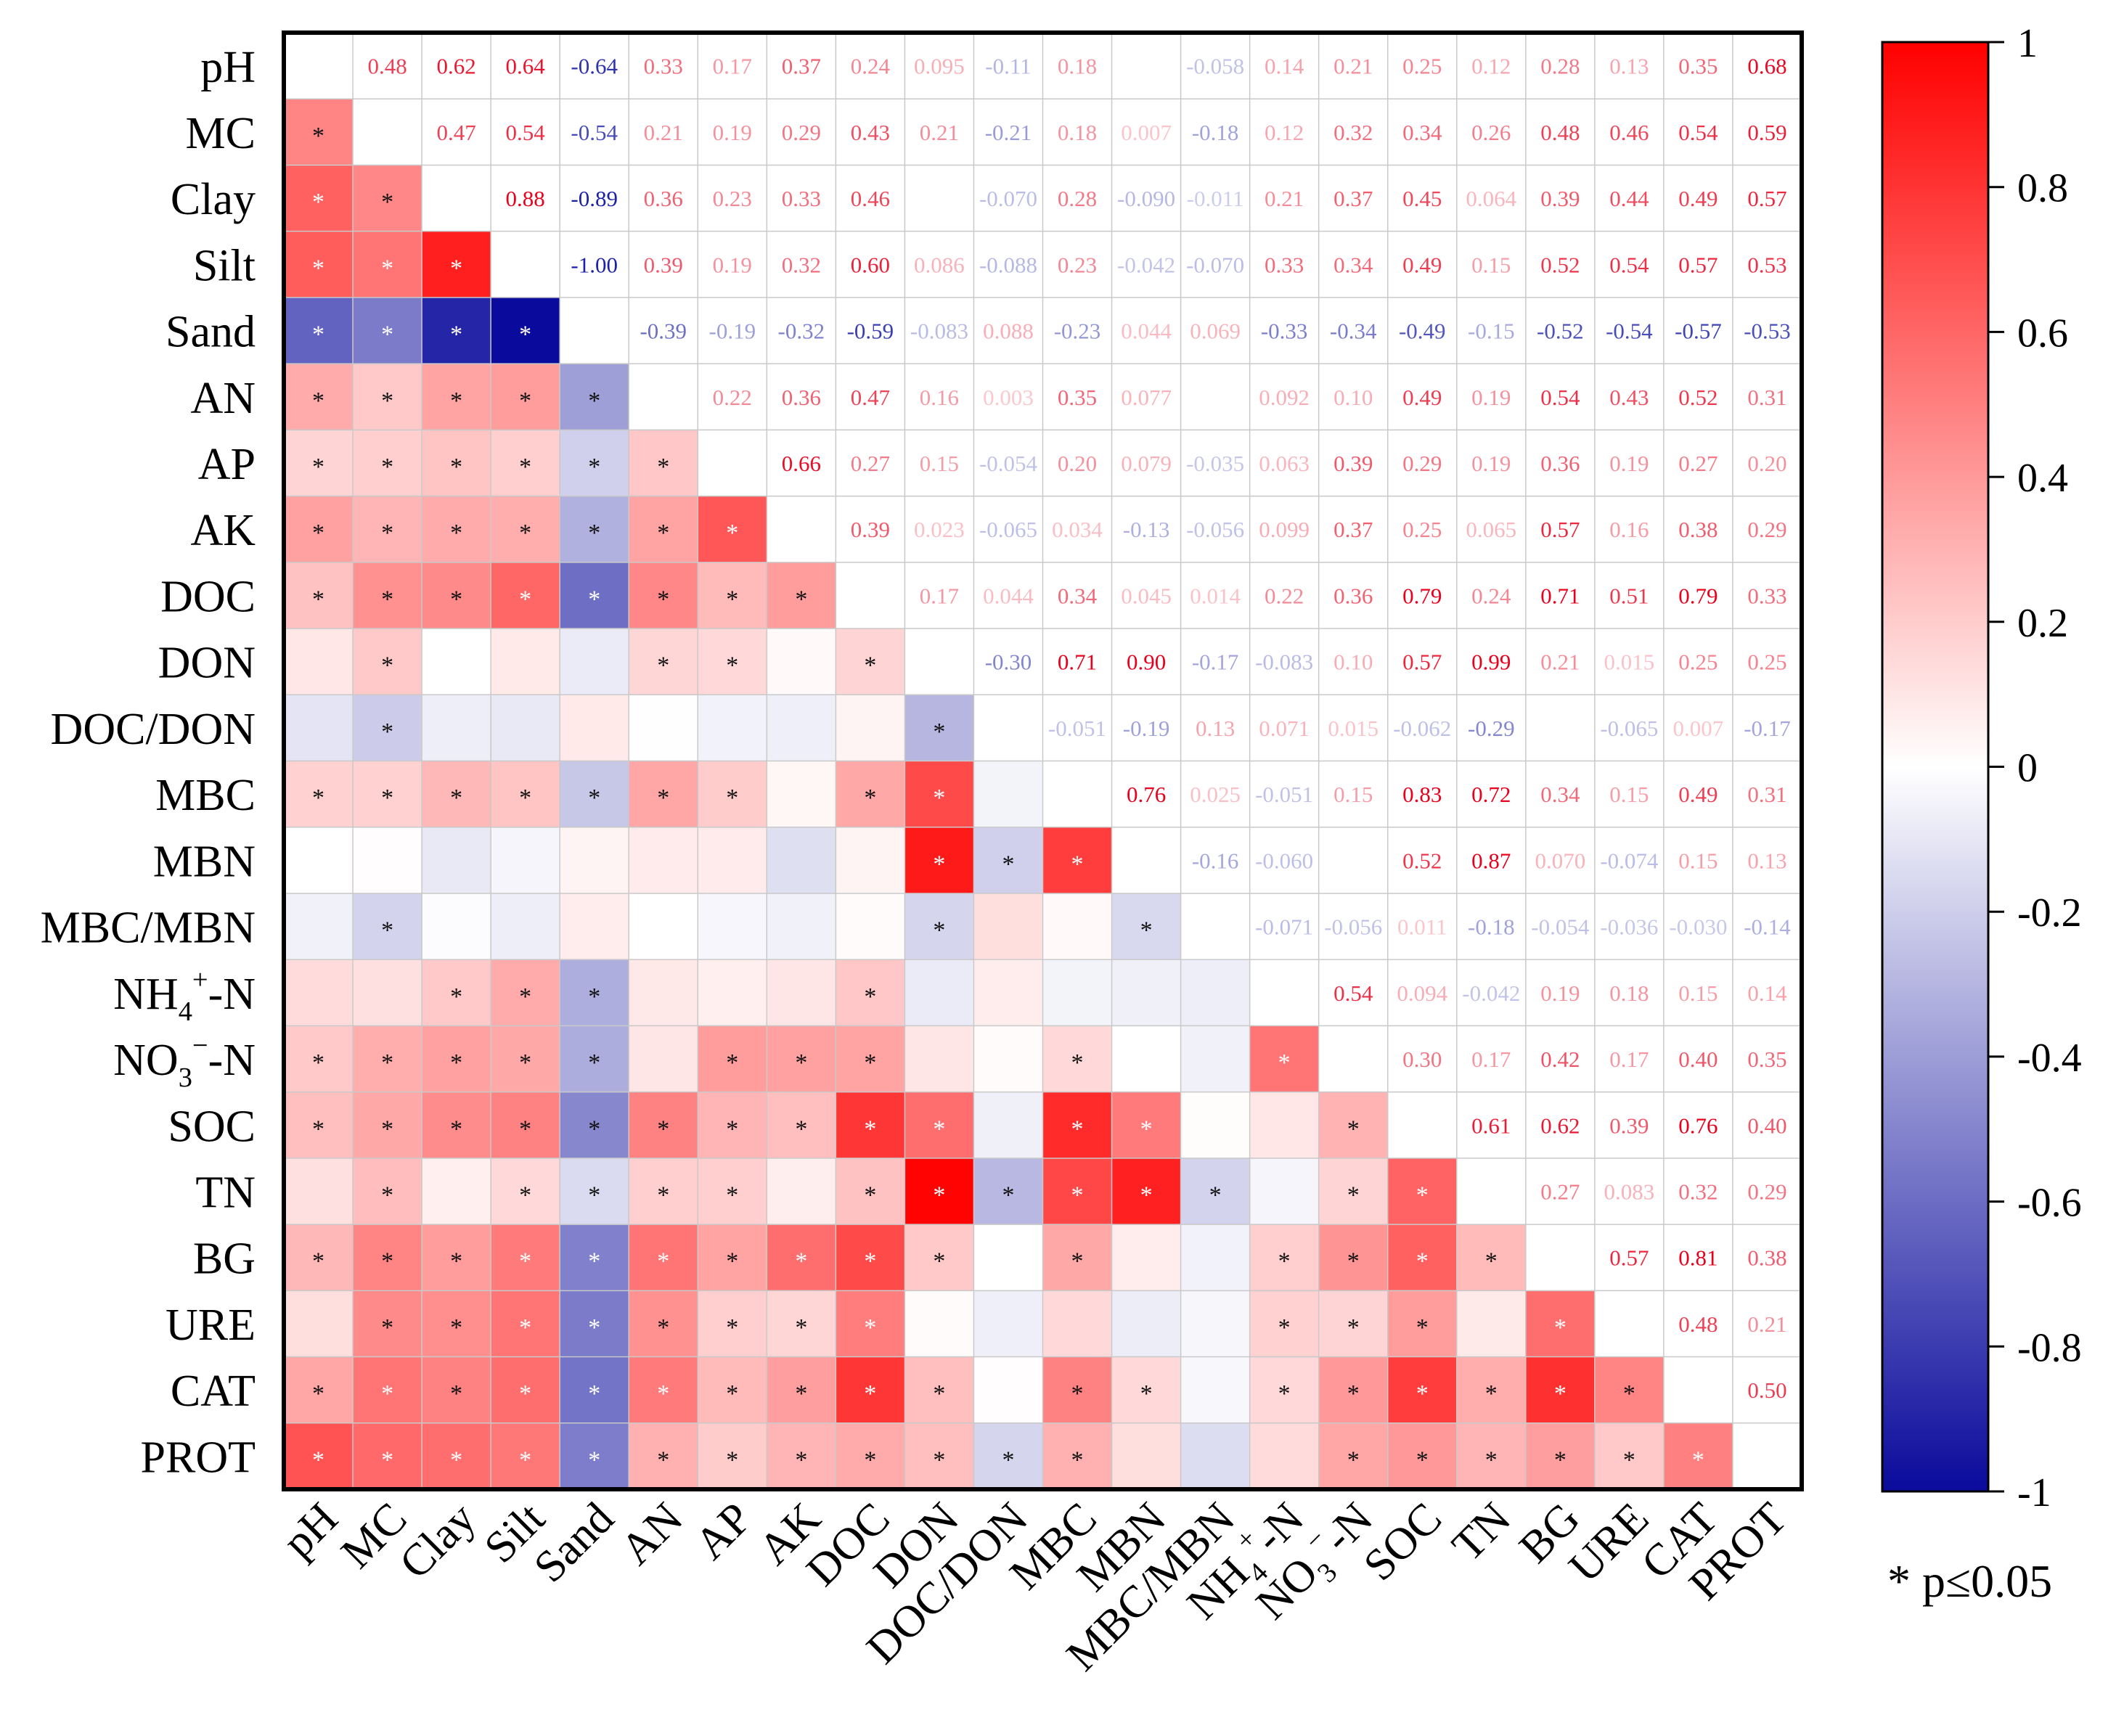 Image resolution: width=2124 pixels, height=1736 pixels. Describe the element at coordinates (2035, 768) in the screenshot. I see `colorbar-ticks: 1 0.8 0.6 0.4 0.2 0 -0.2 -0.4 -0.6 -0.8 -1` at that location.